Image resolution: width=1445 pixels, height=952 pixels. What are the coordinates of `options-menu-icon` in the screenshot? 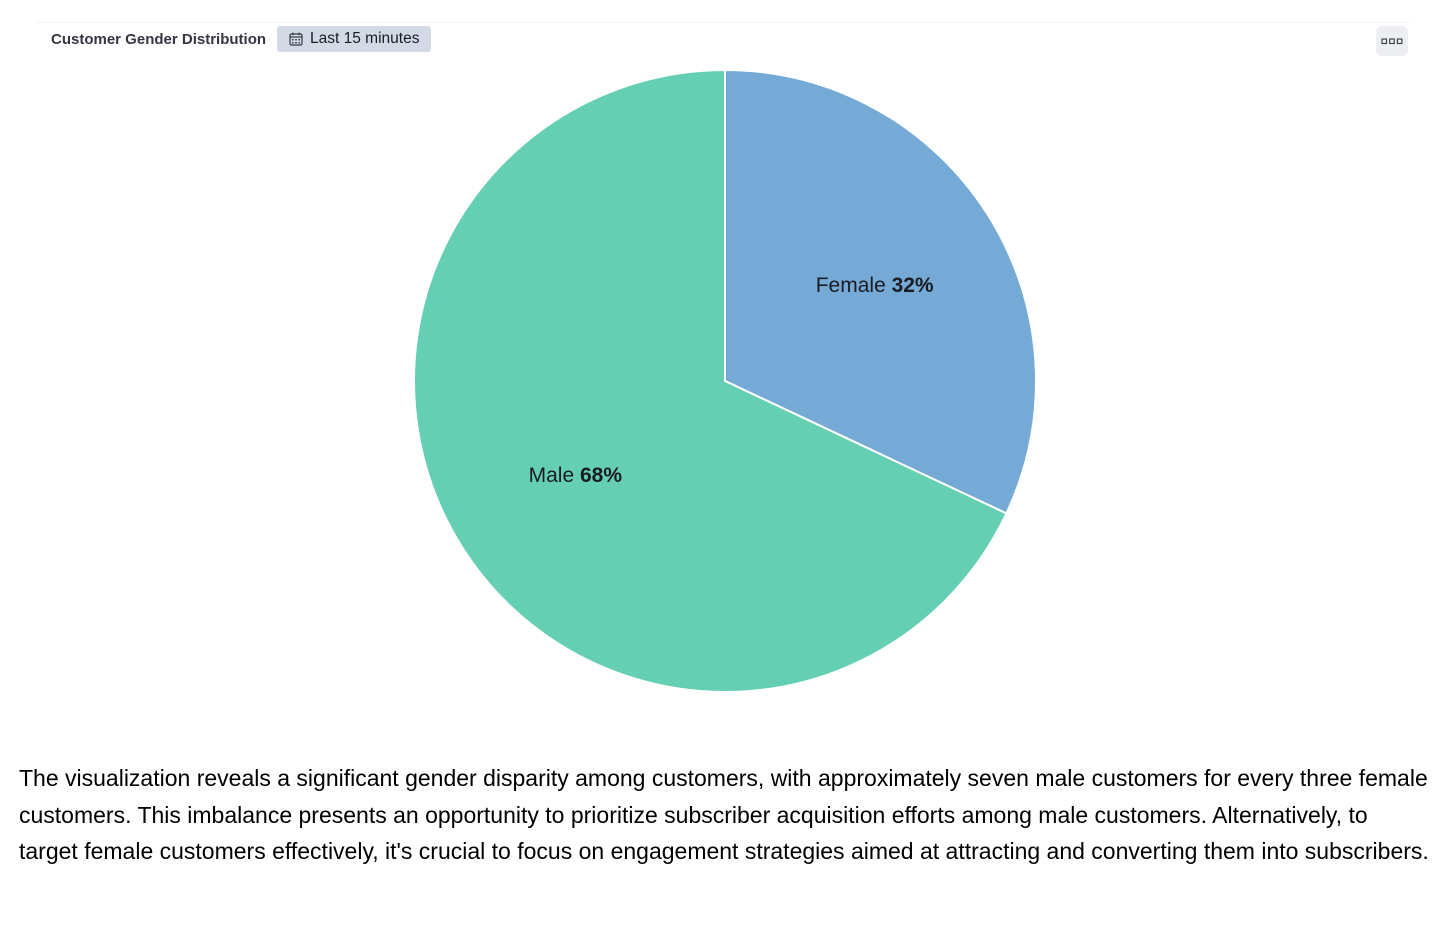 It's located at (1392, 41).